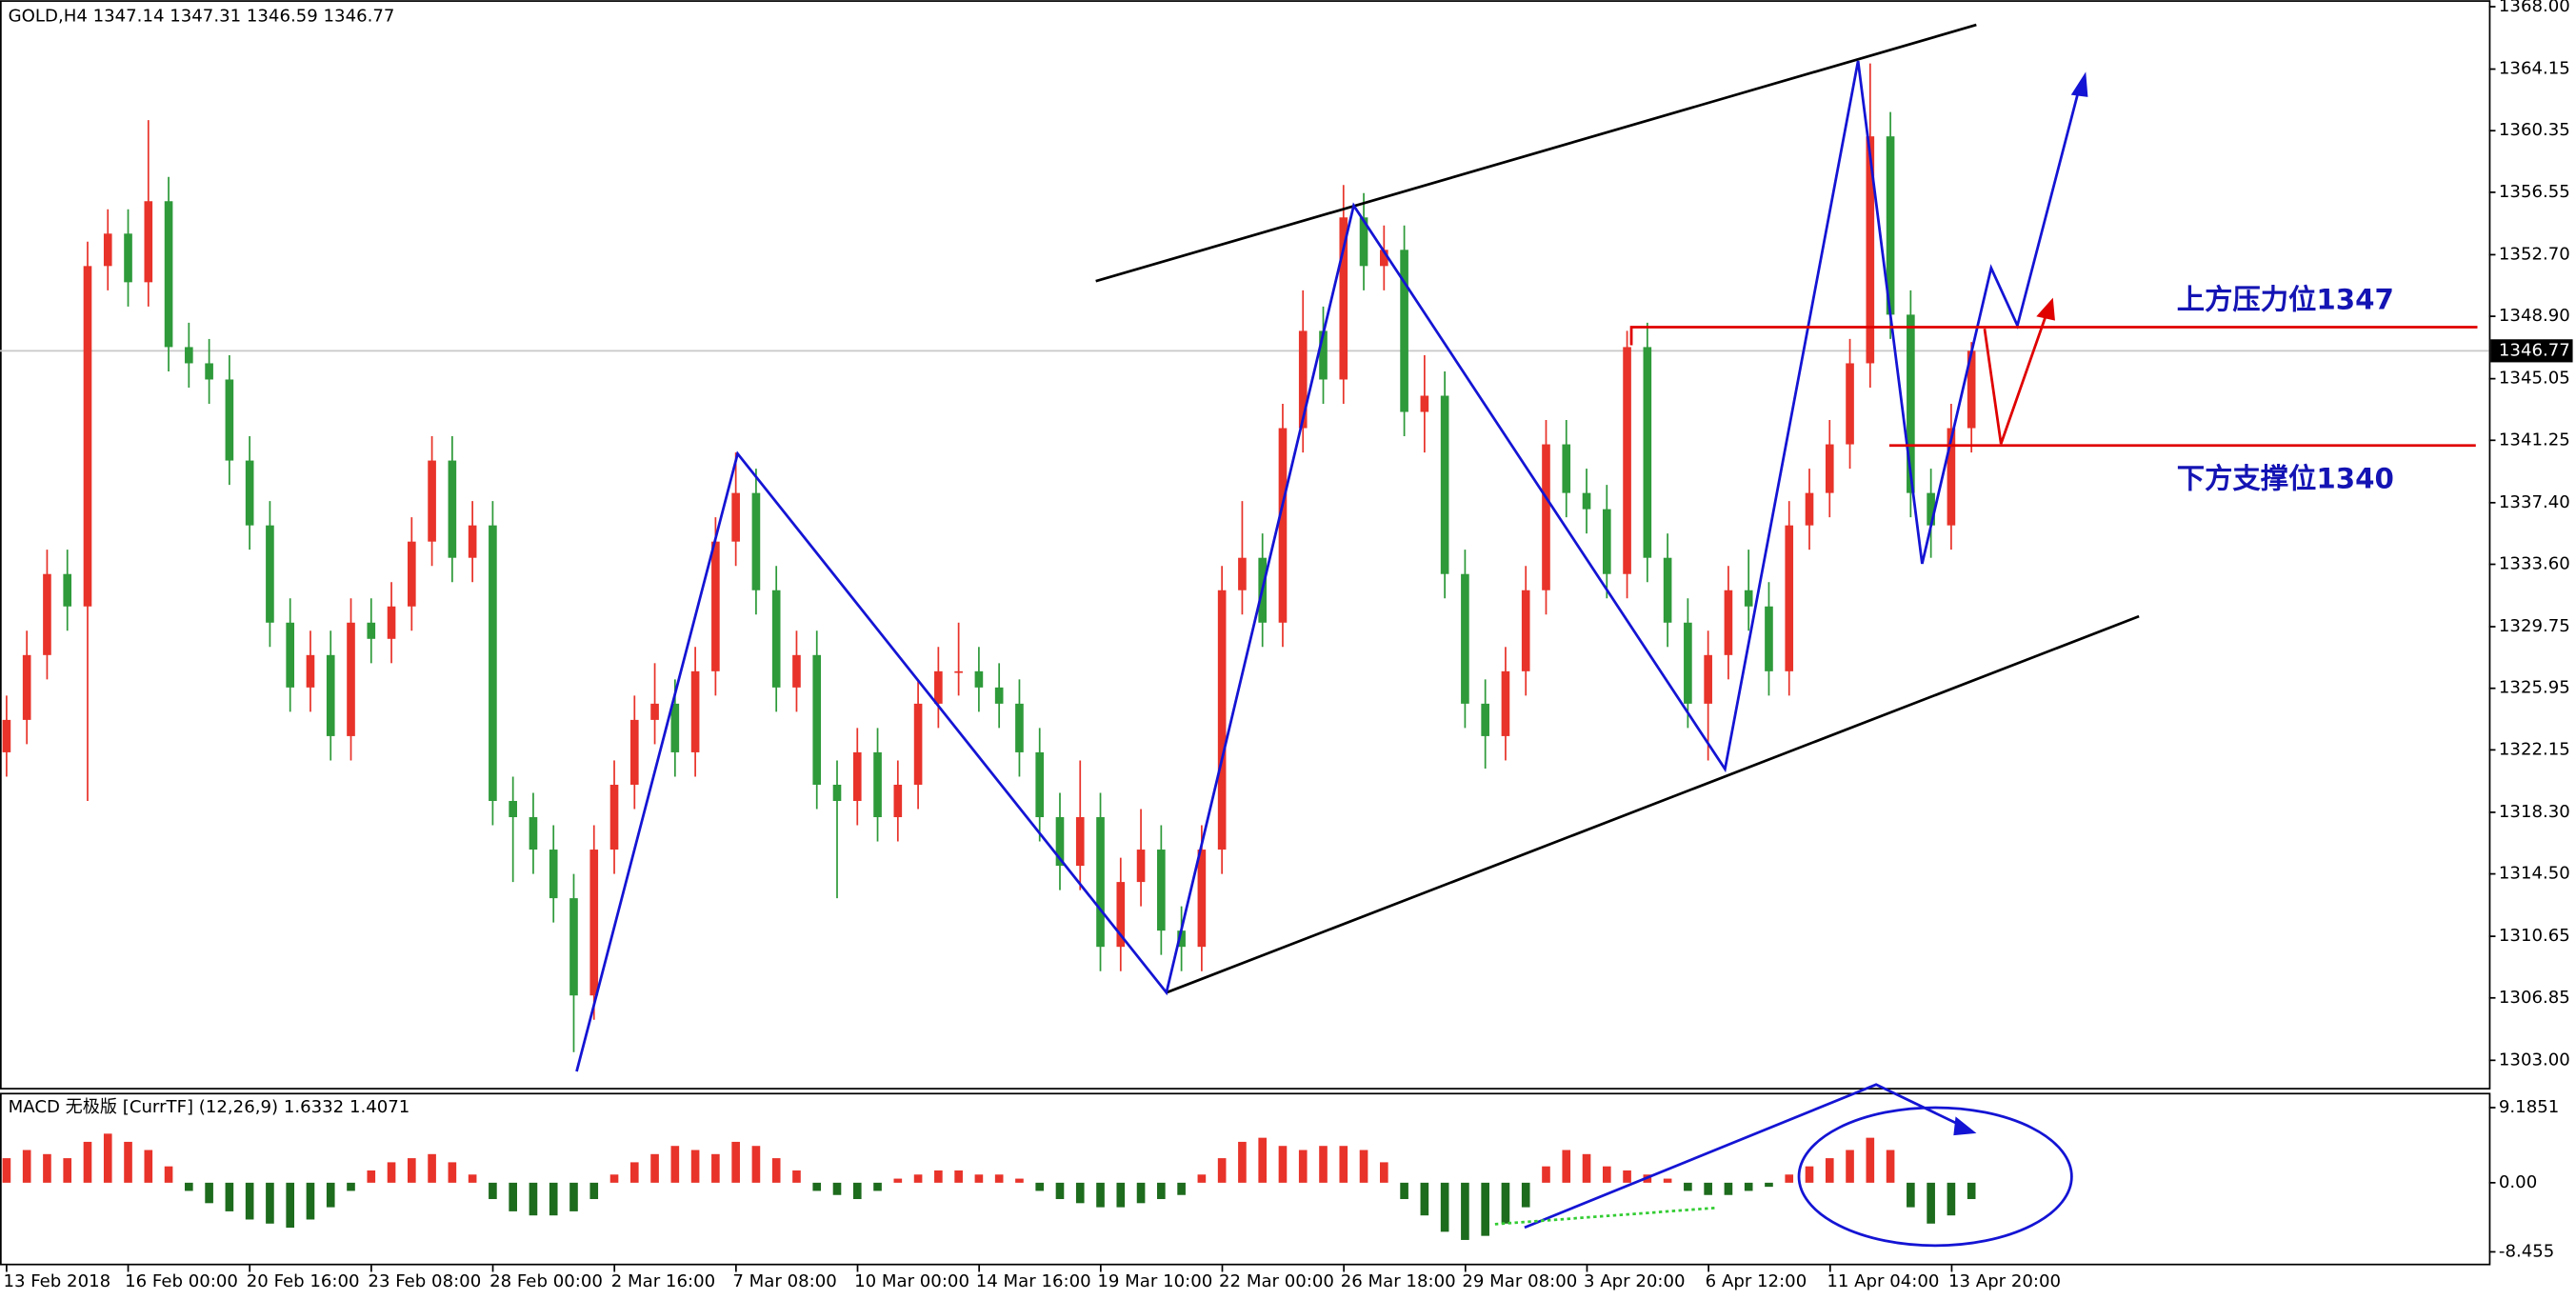  What do you see at coordinates (2529, 1107) in the screenshot?
I see `y-tick-label: 9.1851` at bounding box center [2529, 1107].